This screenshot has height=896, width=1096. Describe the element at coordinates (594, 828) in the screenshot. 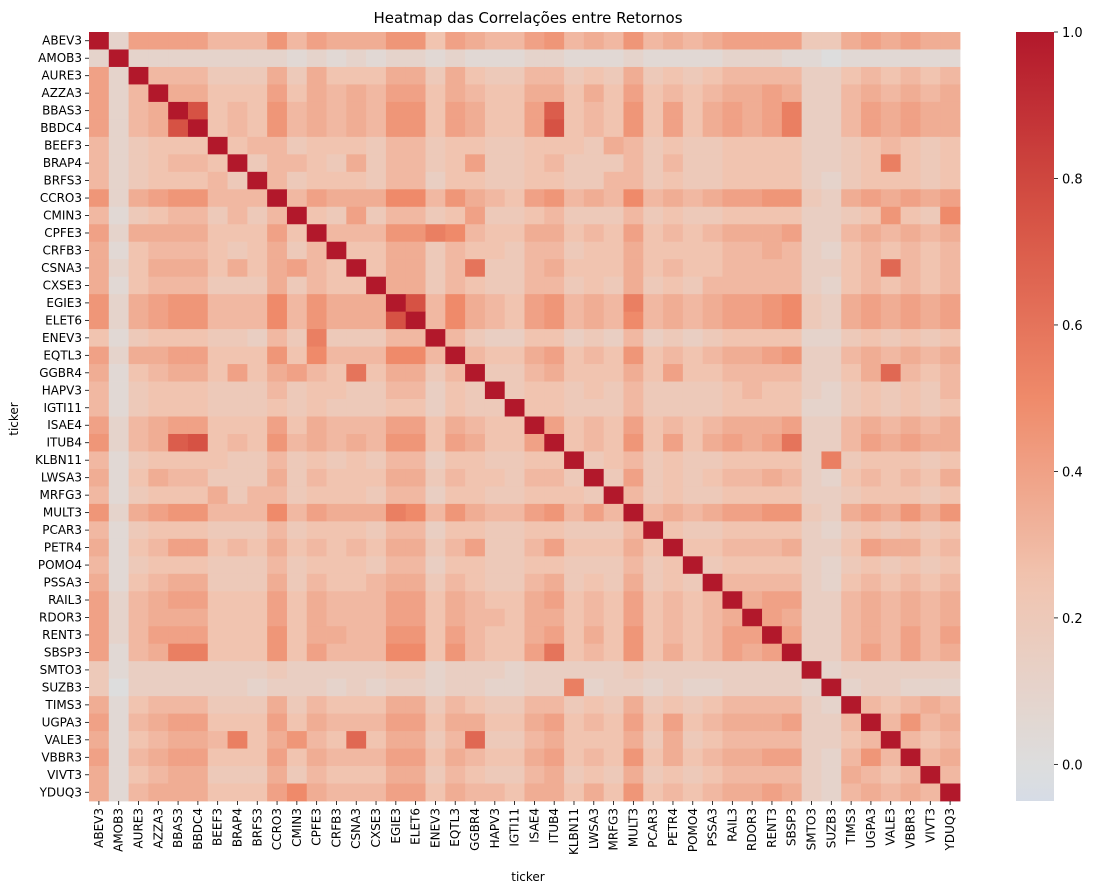

I see `x-tick-label: LWSA3` at that location.